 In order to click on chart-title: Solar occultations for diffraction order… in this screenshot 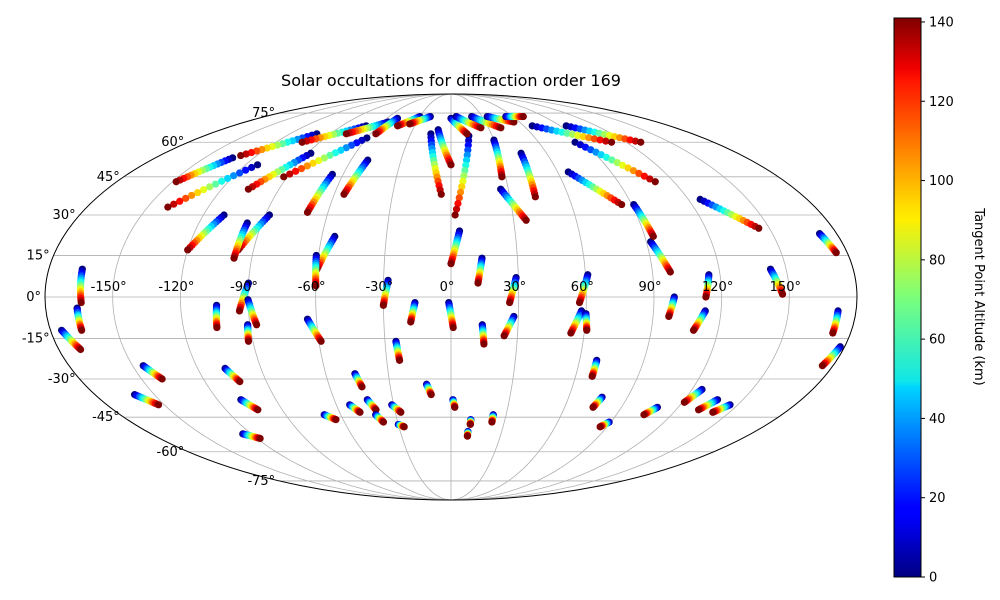, I will do `click(451, 80)`.